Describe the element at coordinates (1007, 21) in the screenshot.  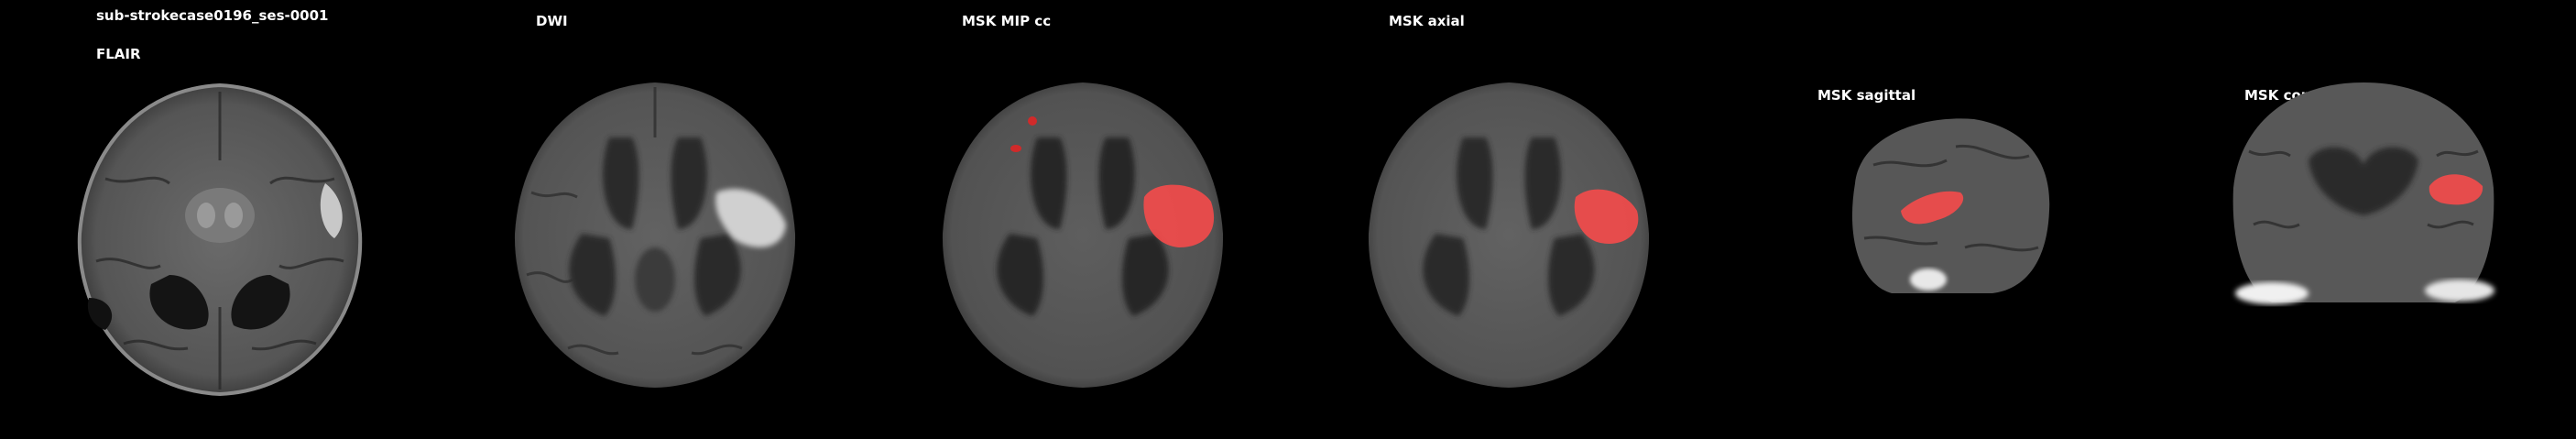
I see `mip-label: MSK MIP cc` at that location.